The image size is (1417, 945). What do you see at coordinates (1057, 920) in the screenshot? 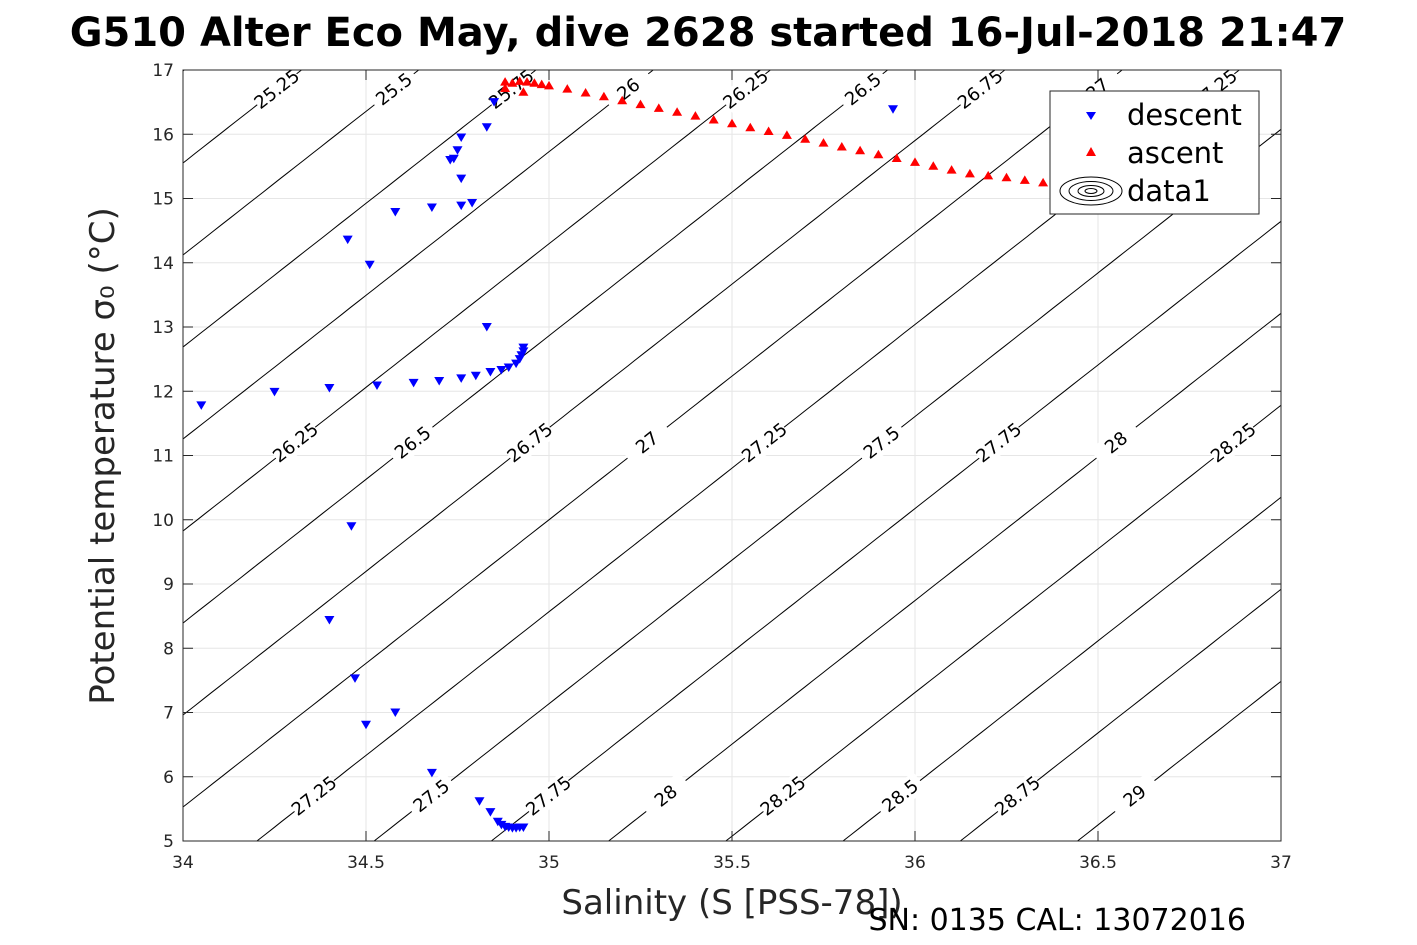
I see `footer-serial-calibration: SN: 0135 CAL: 13072016` at bounding box center [1057, 920].